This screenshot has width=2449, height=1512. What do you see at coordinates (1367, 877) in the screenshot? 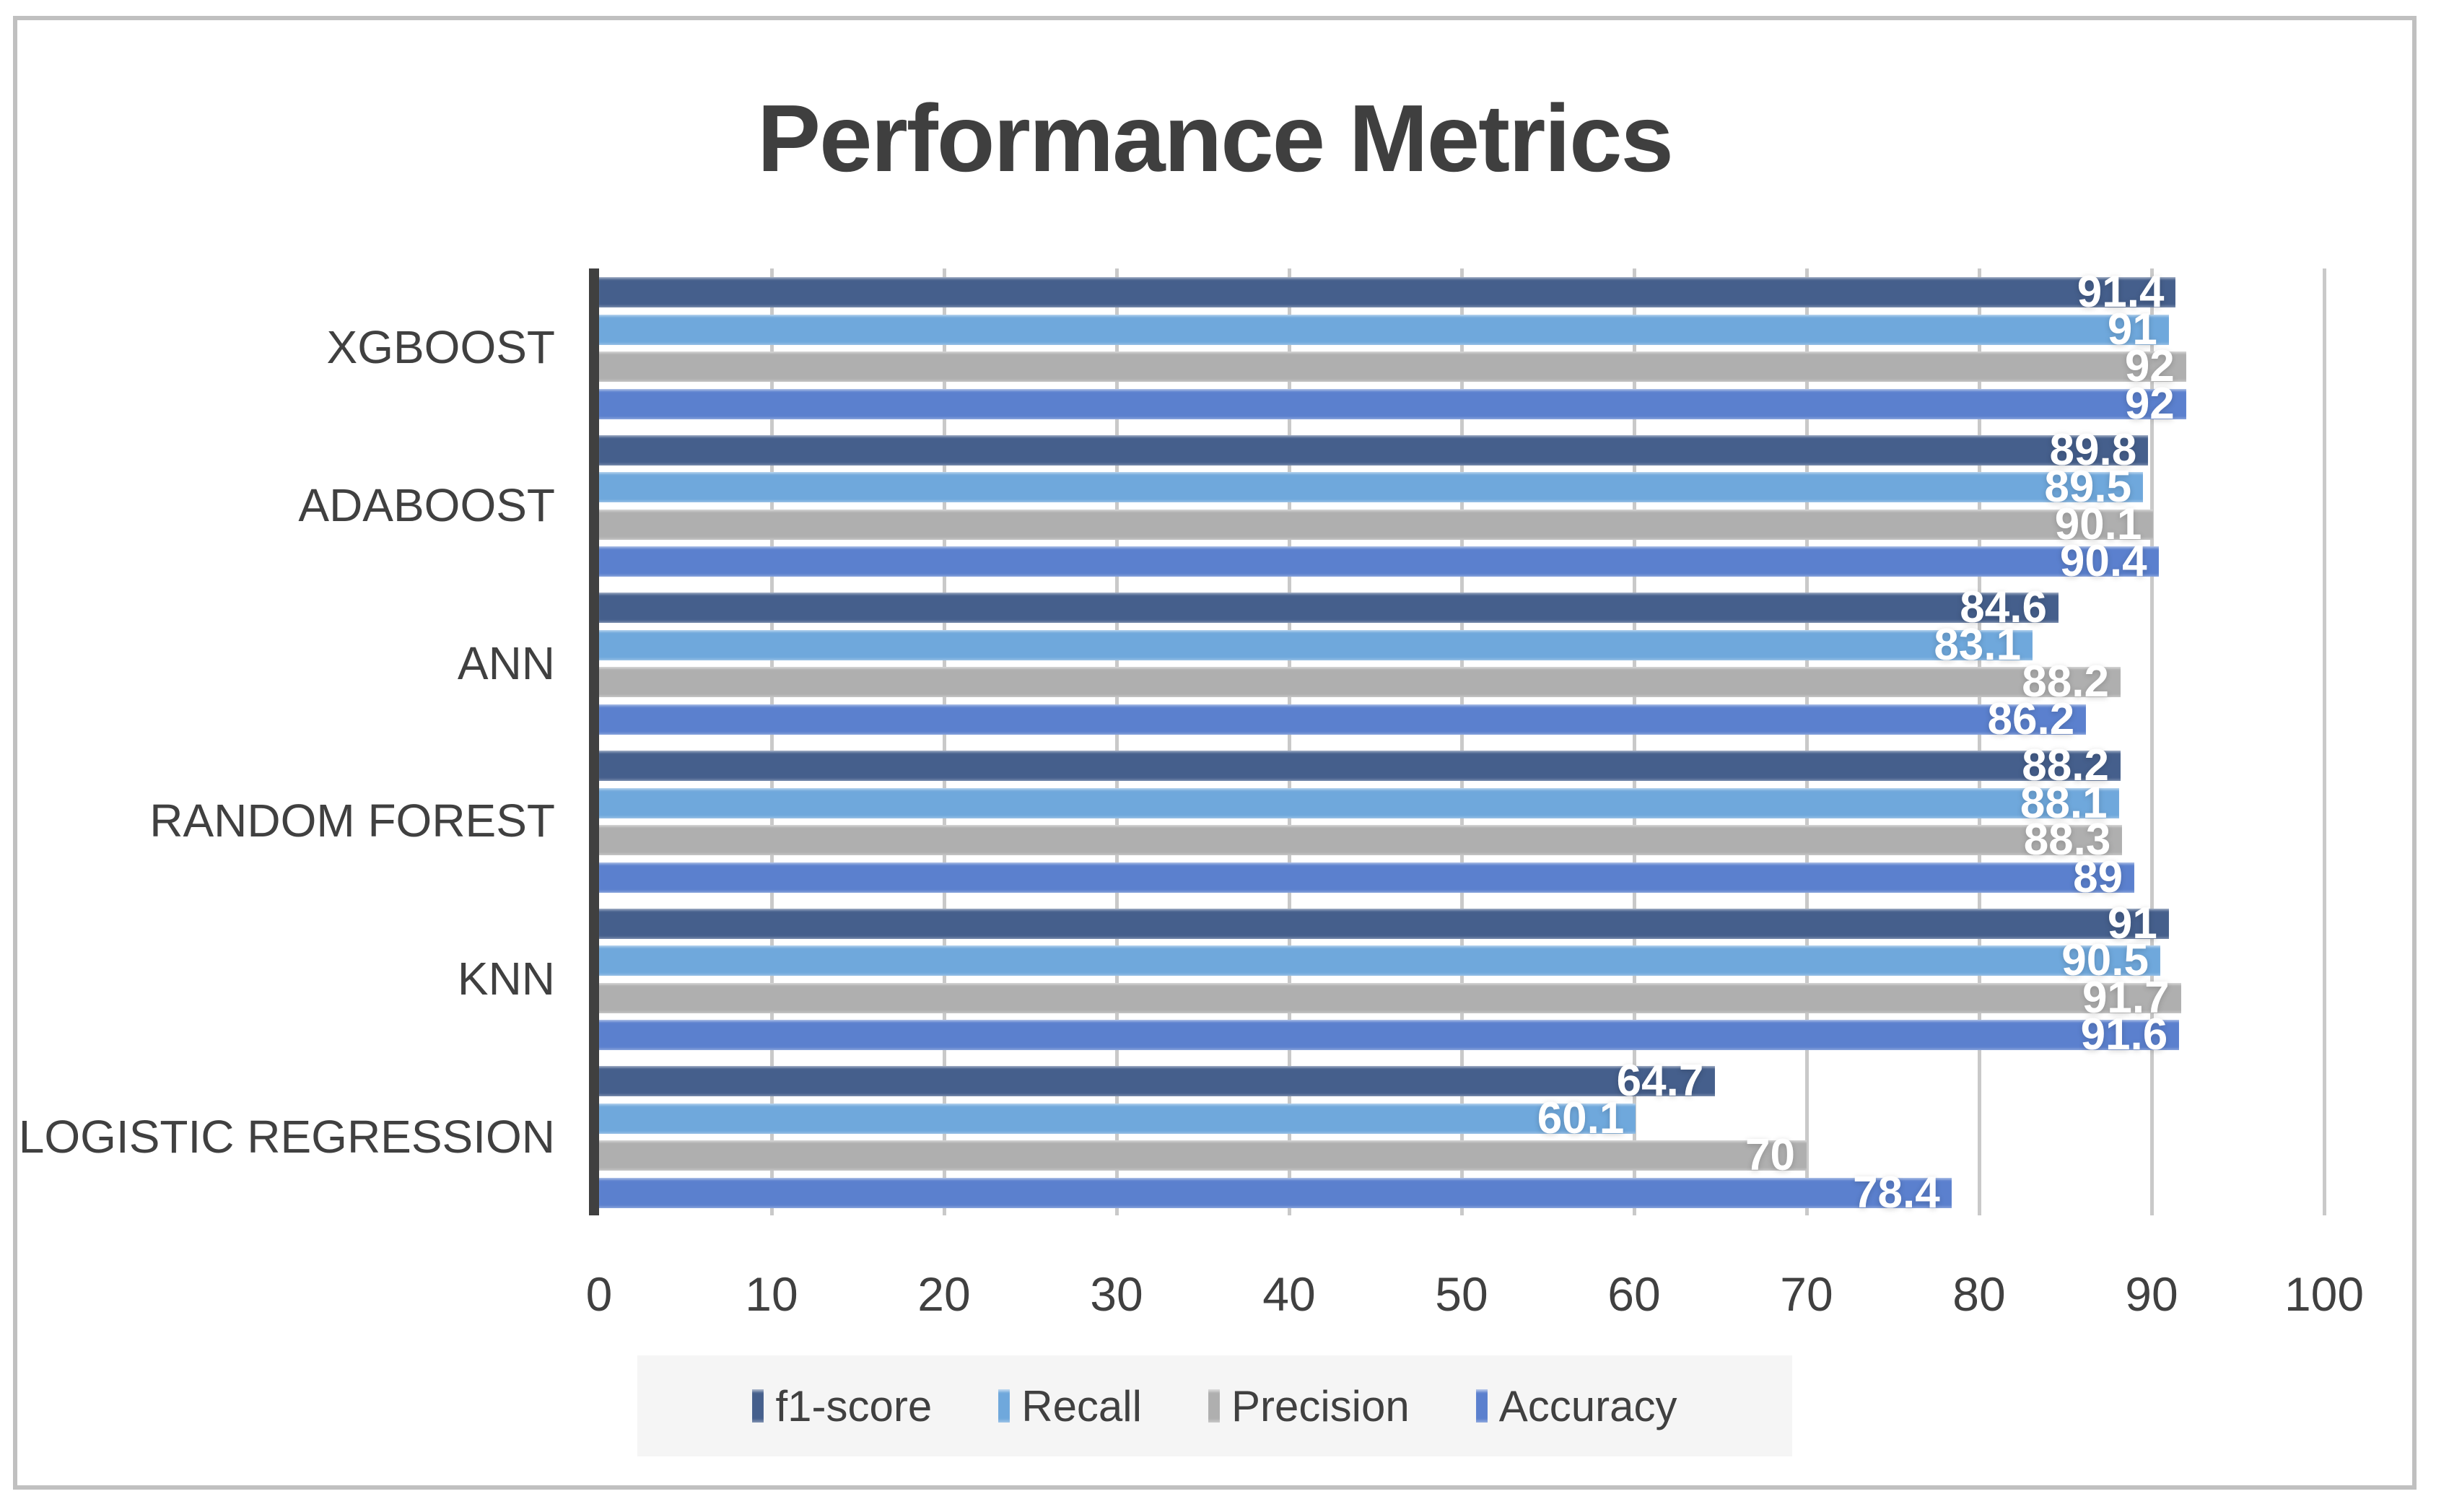
I see `bar-Accuracy-random-forest: 89` at bounding box center [1367, 877].